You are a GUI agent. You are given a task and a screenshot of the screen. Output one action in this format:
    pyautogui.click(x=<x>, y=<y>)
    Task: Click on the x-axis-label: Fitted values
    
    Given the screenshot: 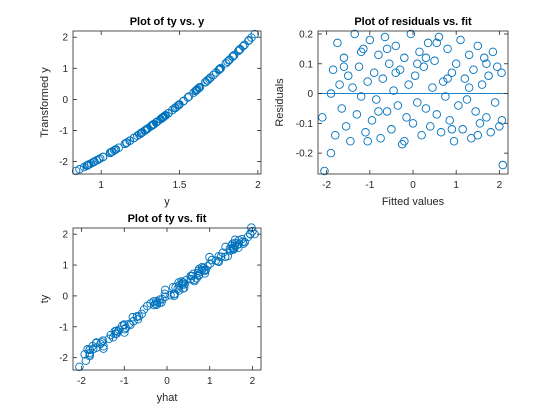 What is the action you would take?
    pyautogui.click(x=413, y=202)
    